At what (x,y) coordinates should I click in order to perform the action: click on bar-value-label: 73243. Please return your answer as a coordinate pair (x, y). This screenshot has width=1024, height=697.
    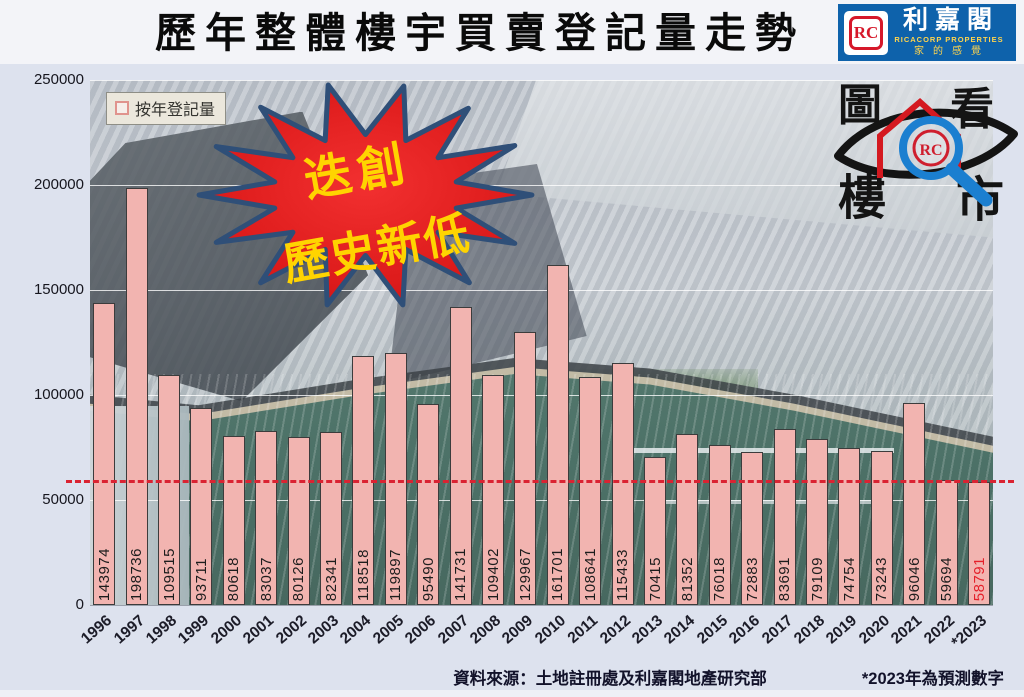
    Looking at the image, I should click on (882, 578).